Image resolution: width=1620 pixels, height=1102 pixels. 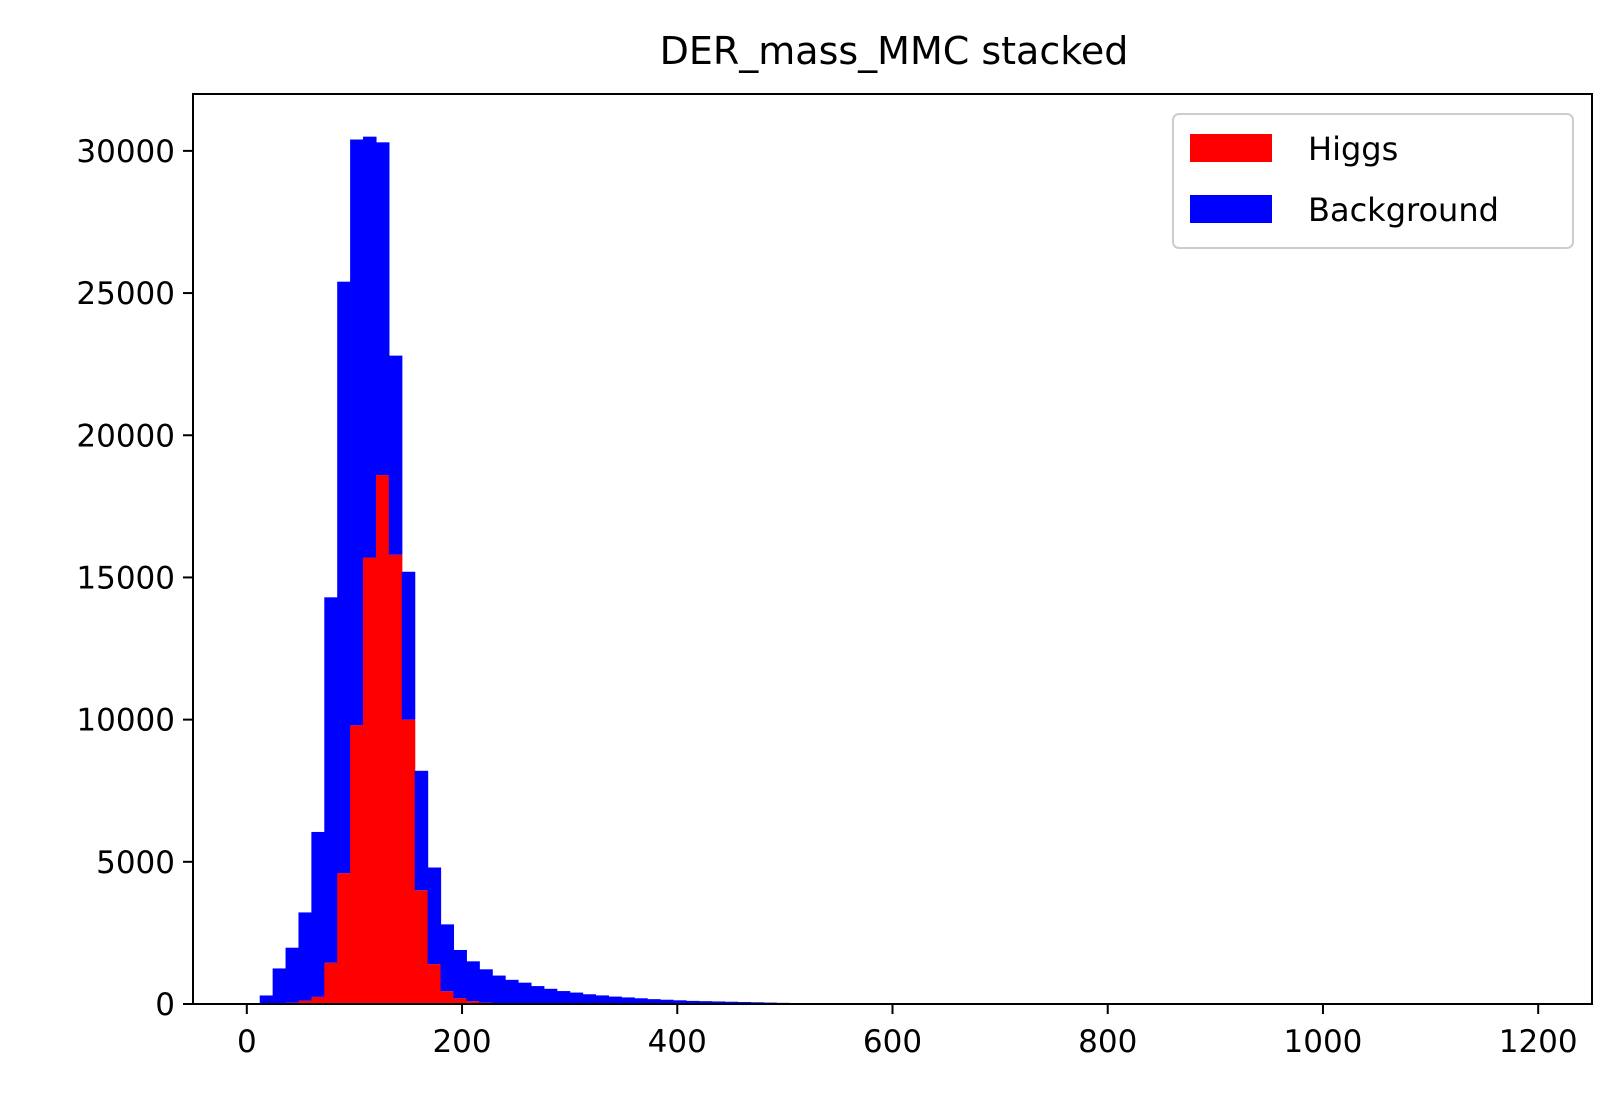 I want to click on x-tick-label: 200, so click(x=461, y=1042).